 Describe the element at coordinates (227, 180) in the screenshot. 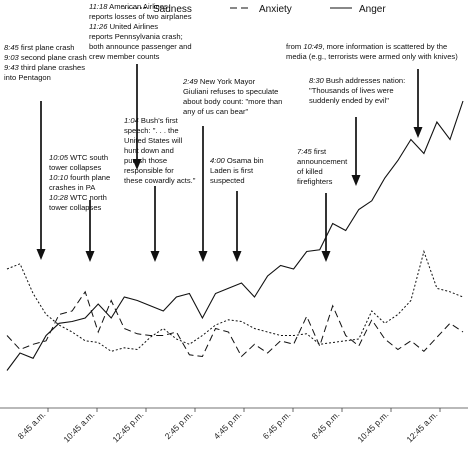

I see `annotation-line: suspected` at that location.